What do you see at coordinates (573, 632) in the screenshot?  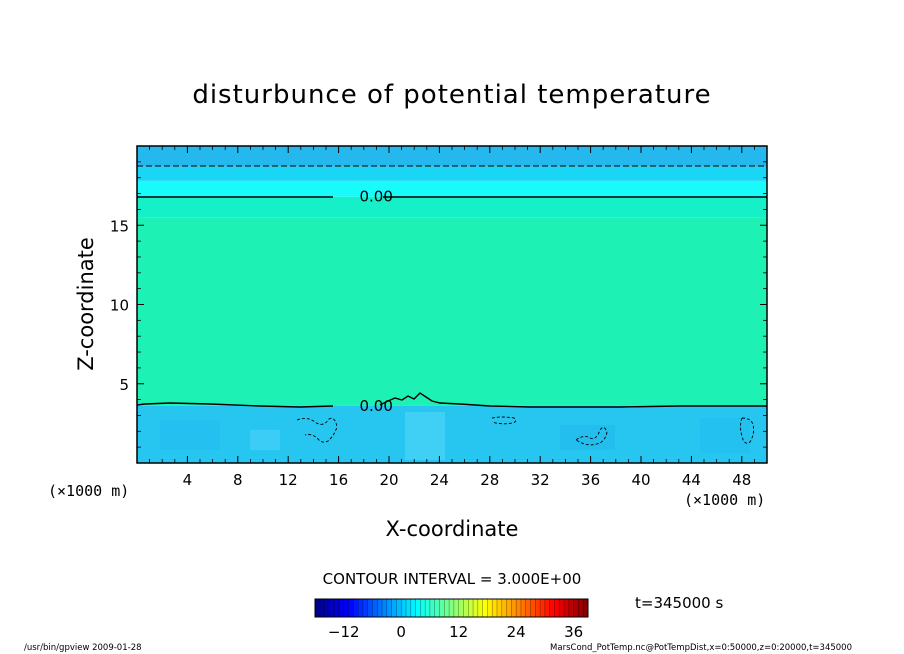 I see `colorbar-tick-label: 36` at bounding box center [573, 632].